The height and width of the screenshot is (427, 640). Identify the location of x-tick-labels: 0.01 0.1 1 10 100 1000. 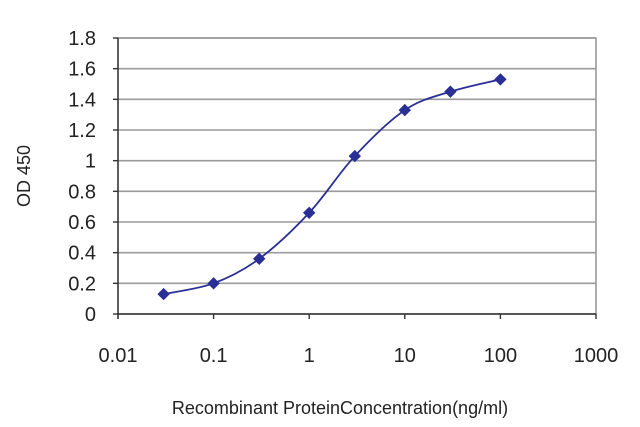
(359, 356).